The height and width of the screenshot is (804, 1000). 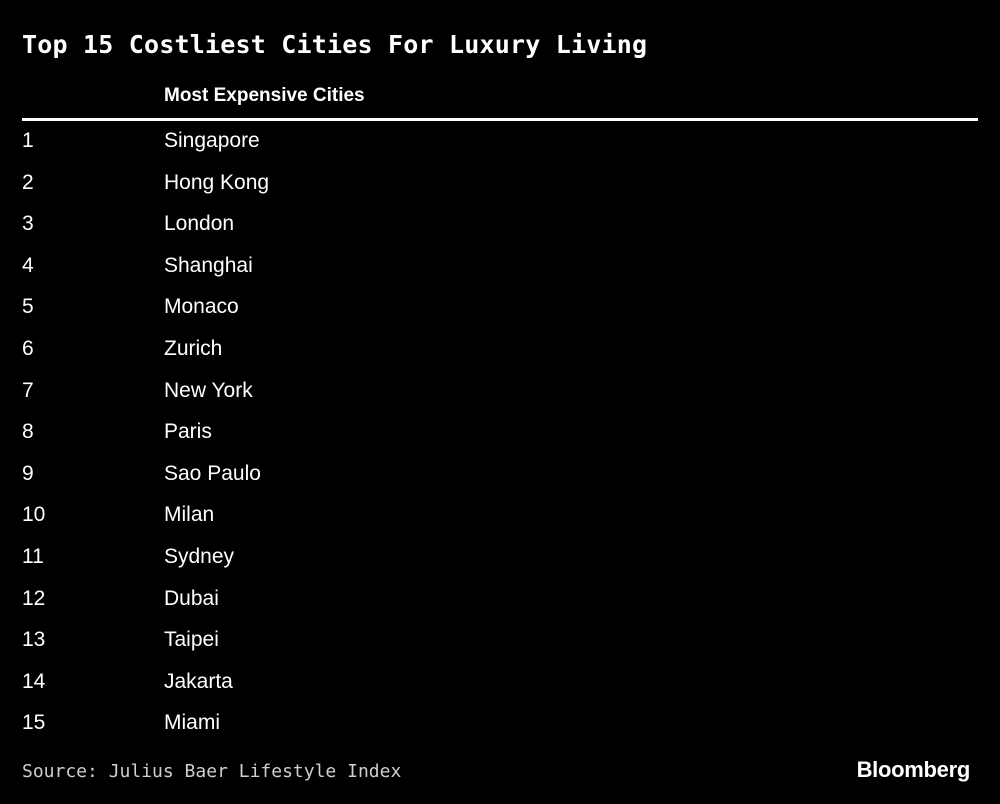 What do you see at coordinates (500, 558) in the screenshot?
I see `table-row: 11 Sydney` at bounding box center [500, 558].